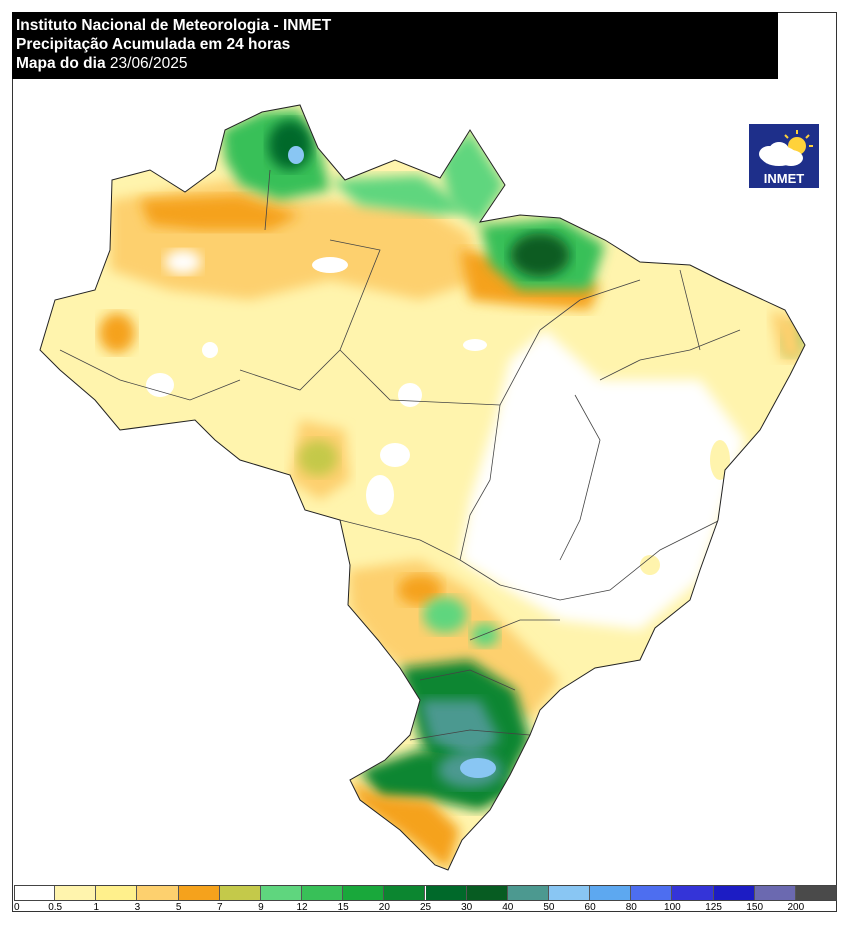  What do you see at coordinates (672, 907) in the screenshot?
I see `legend-tick-label: 100` at bounding box center [672, 907].